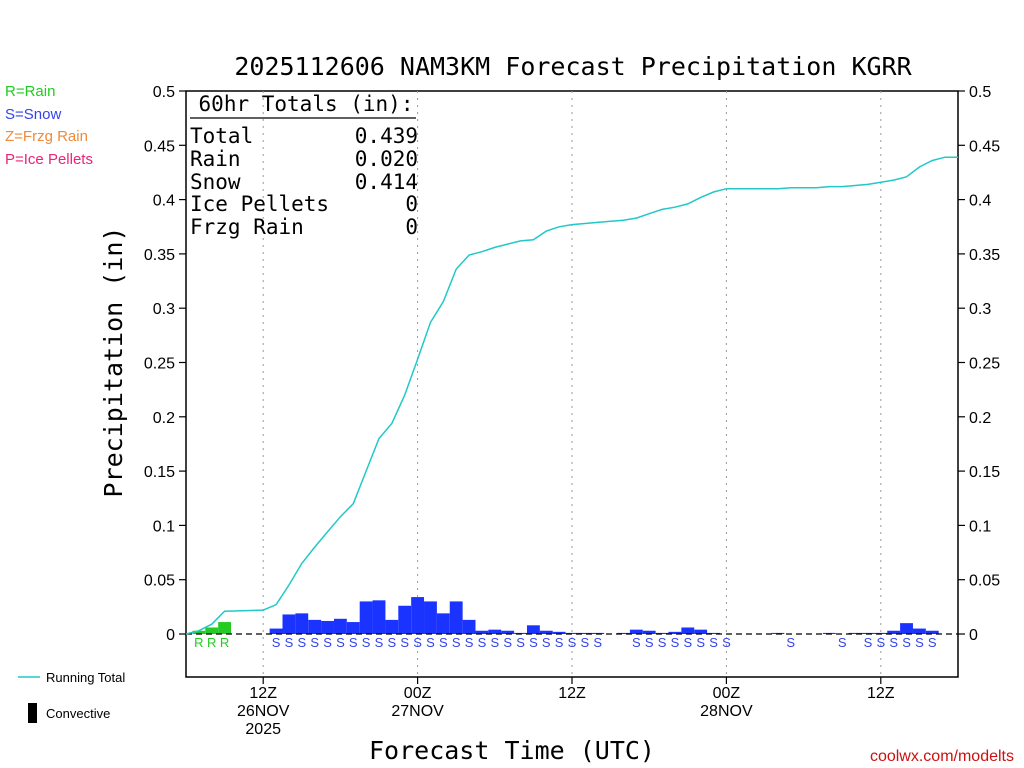  I want to click on running-total-legend-label: Running Total, so click(85, 677).